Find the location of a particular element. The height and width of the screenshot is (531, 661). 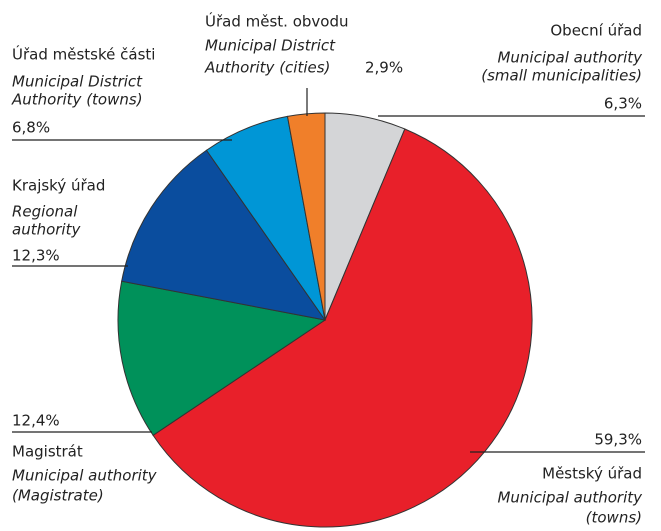

slice-label-english: Authority (cities) is located at coordinates (267, 68).